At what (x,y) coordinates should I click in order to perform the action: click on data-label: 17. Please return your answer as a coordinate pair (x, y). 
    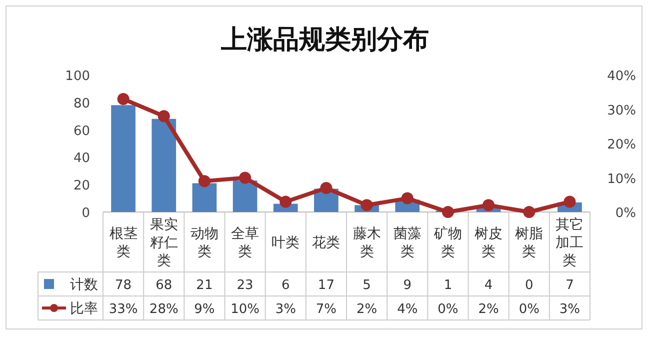
    Looking at the image, I should click on (326, 285).